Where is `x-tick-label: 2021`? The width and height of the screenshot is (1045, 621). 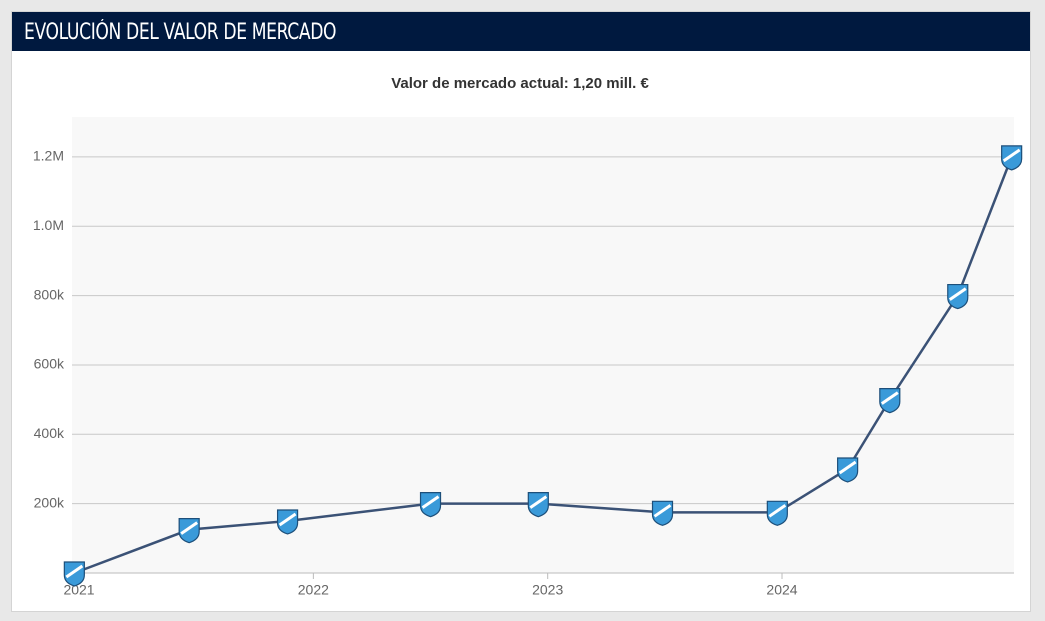
x-tick-label: 2021 is located at coordinates (78, 590).